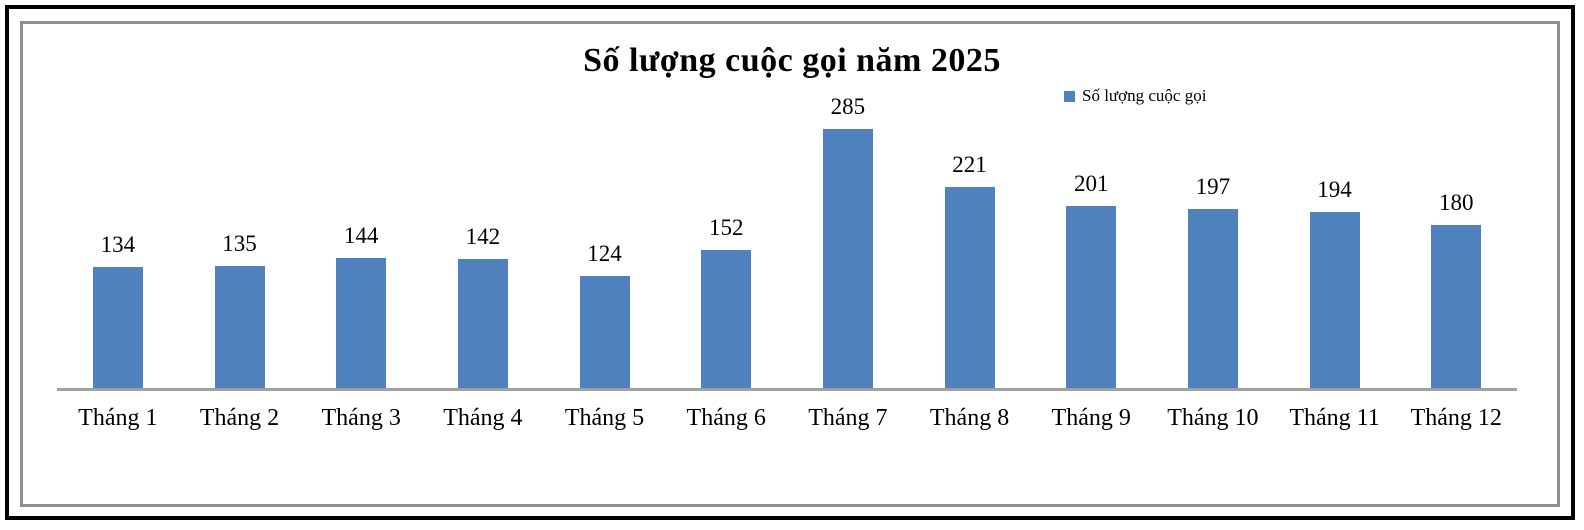 This screenshot has height=530, width=1584. I want to click on x-axis-label: Tháng 3, so click(361, 418).